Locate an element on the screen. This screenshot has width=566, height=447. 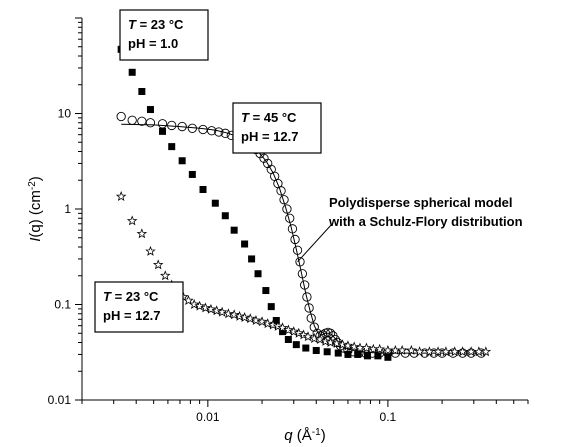
x-tick-label: 0.01 is located at coordinates (208, 417).